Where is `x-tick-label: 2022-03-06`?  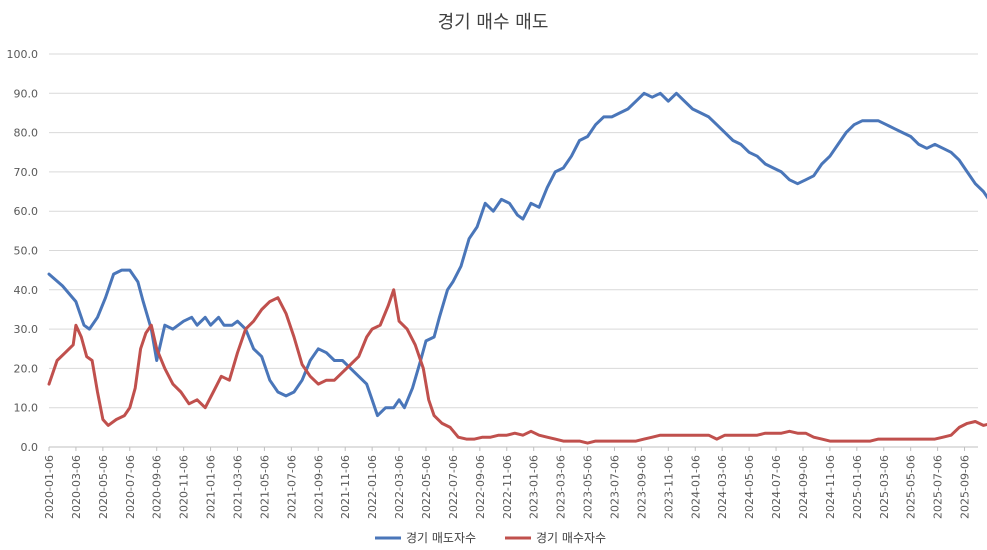 x-tick-label: 2022-03-06 is located at coordinates (399, 487).